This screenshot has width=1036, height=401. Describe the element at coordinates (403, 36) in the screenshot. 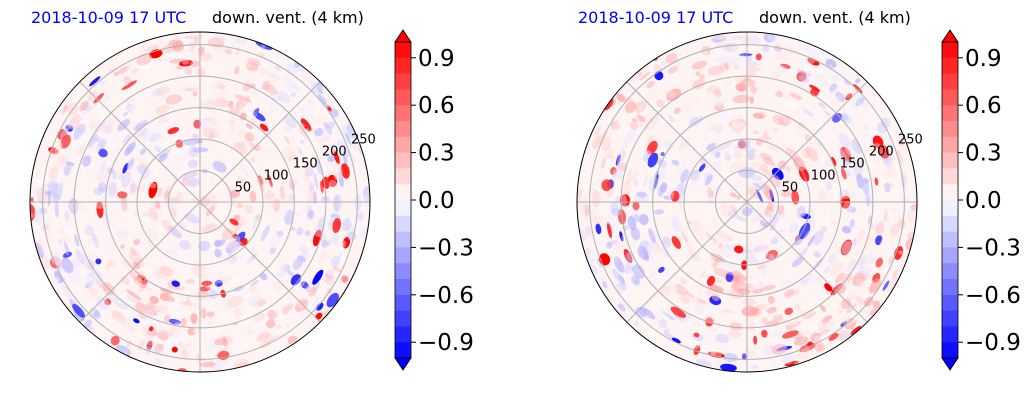

I see `colorbar-extend-max` at that location.